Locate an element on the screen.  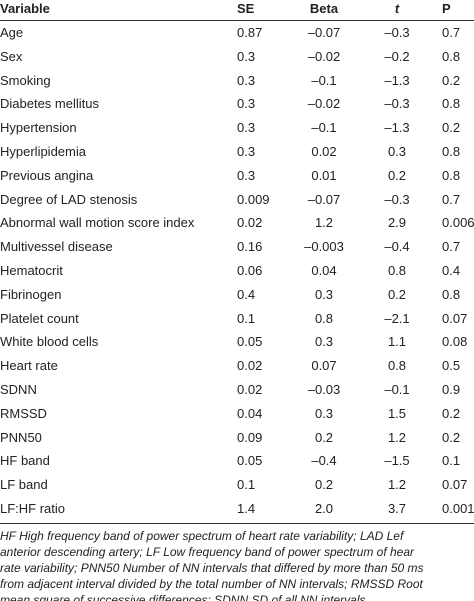
cell-value: 0.06 is located at coordinates (250, 270).